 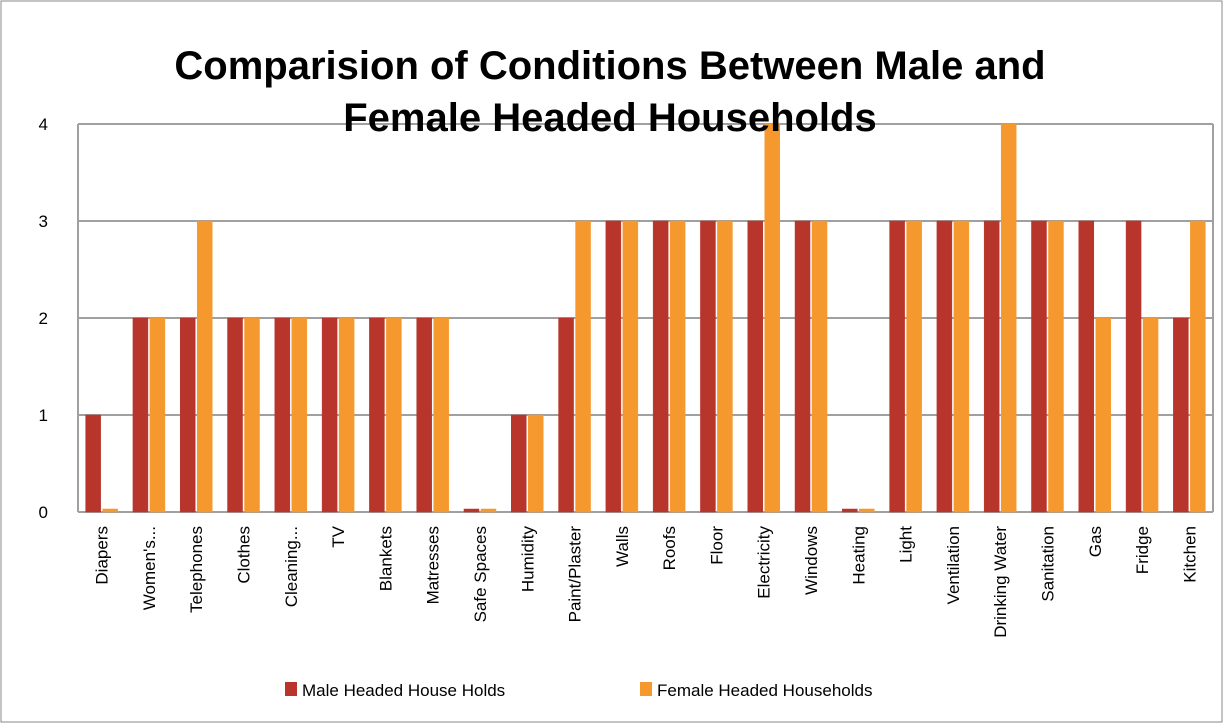 What do you see at coordinates (1000, 582) in the screenshot?
I see `x-tick-label: Drinking Water` at bounding box center [1000, 582].